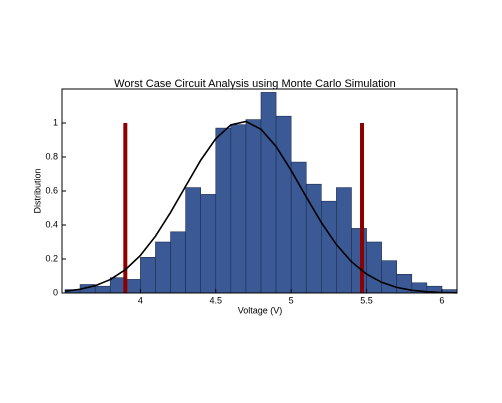  I want to click on y-tick-label: 0.8, so click(51, 156).